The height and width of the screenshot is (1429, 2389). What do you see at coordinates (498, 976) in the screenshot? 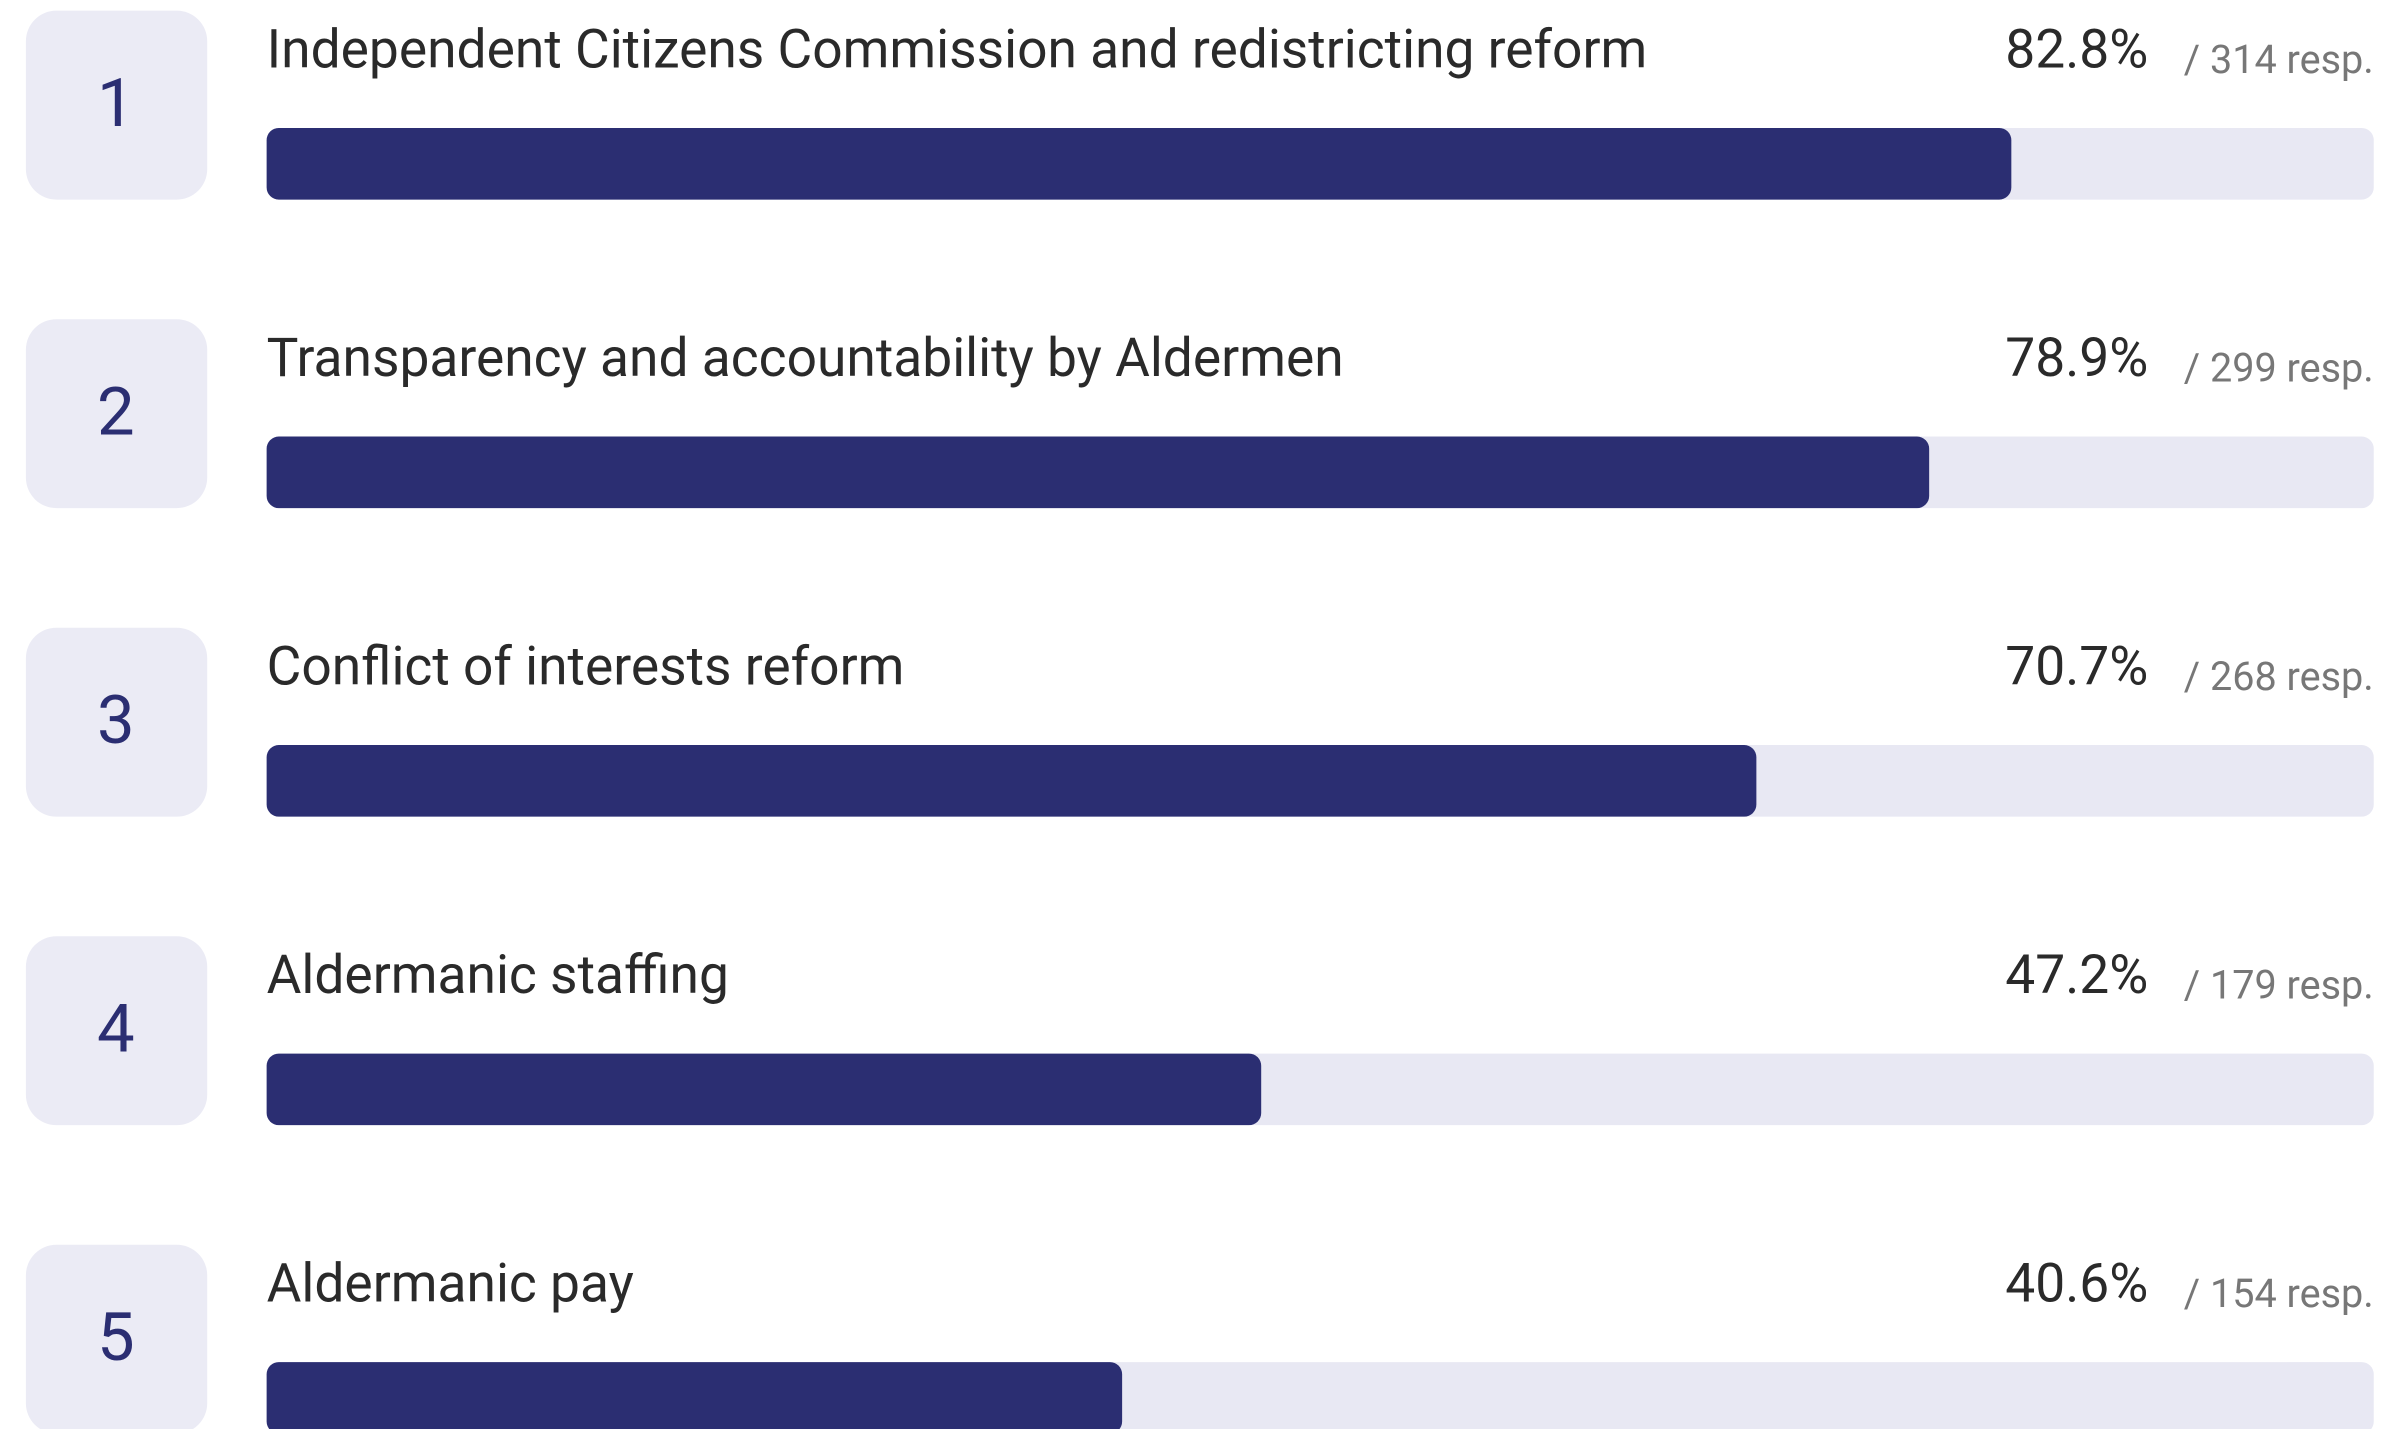
I see `option-label: Aldermanic staffing` at bounding box center [498, 976].